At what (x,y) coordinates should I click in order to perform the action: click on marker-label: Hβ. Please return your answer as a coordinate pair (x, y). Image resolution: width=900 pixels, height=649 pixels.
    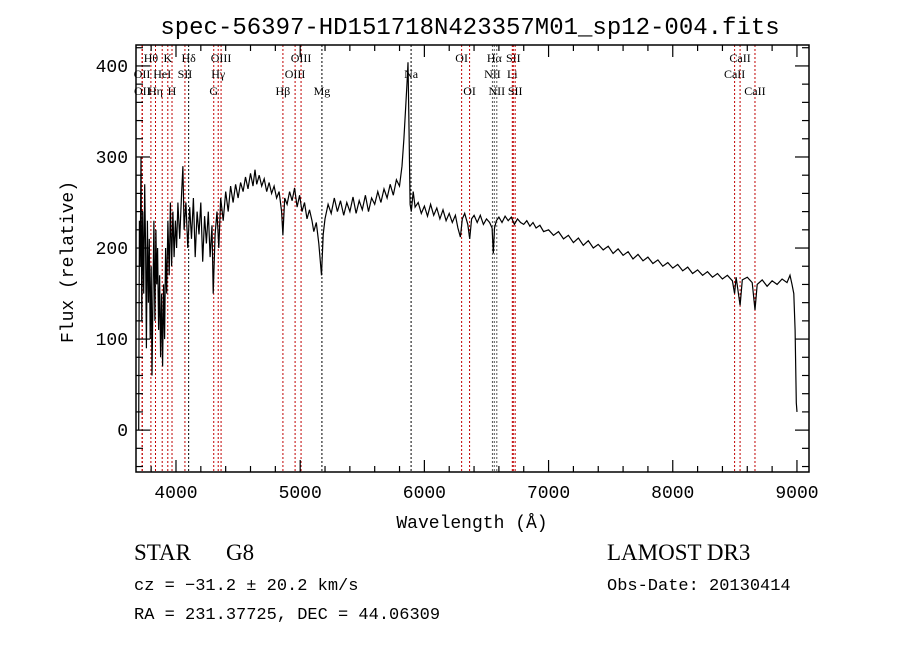
    Looking at the image, I should click on (283, 91).